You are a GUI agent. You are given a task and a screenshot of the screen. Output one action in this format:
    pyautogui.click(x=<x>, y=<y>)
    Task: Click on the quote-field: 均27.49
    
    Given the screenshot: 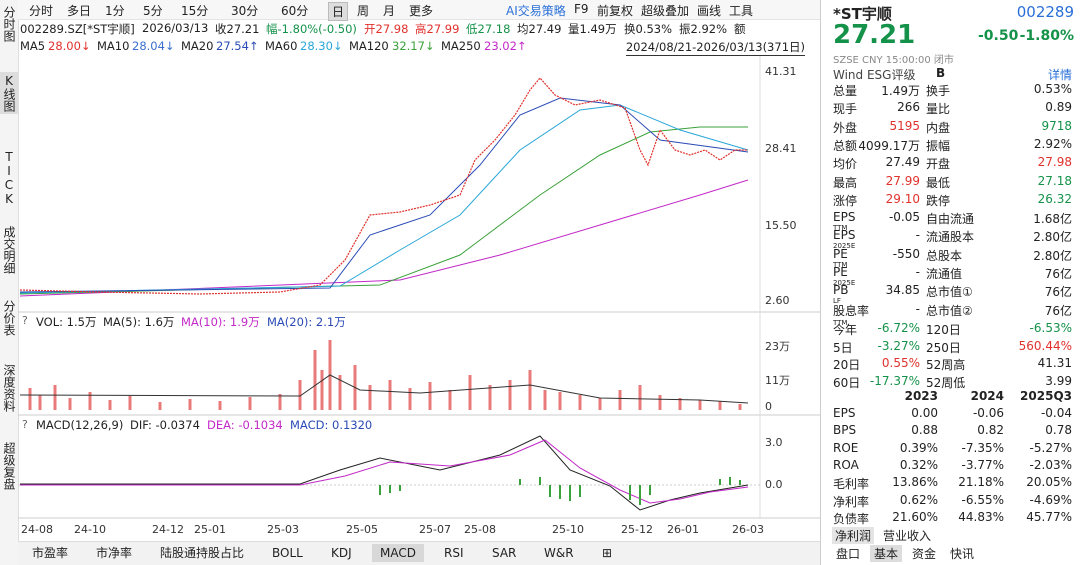 What is the action you would take?
    pyautogui.click(x=539, y=29)
    